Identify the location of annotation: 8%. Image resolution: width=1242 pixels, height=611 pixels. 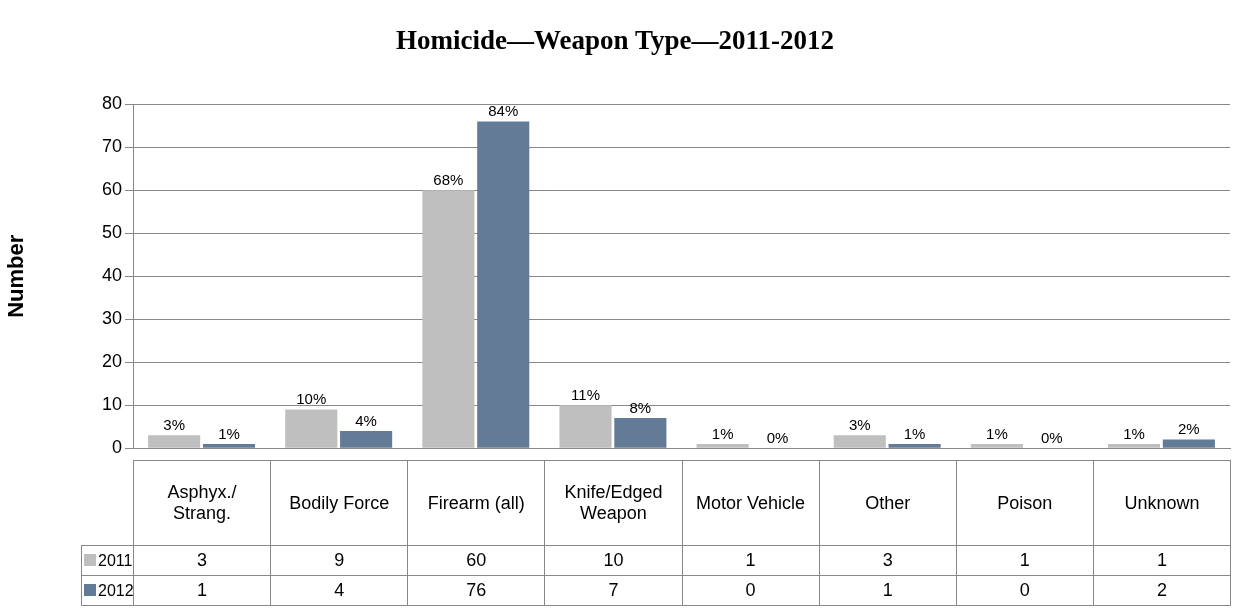
(640, 407).